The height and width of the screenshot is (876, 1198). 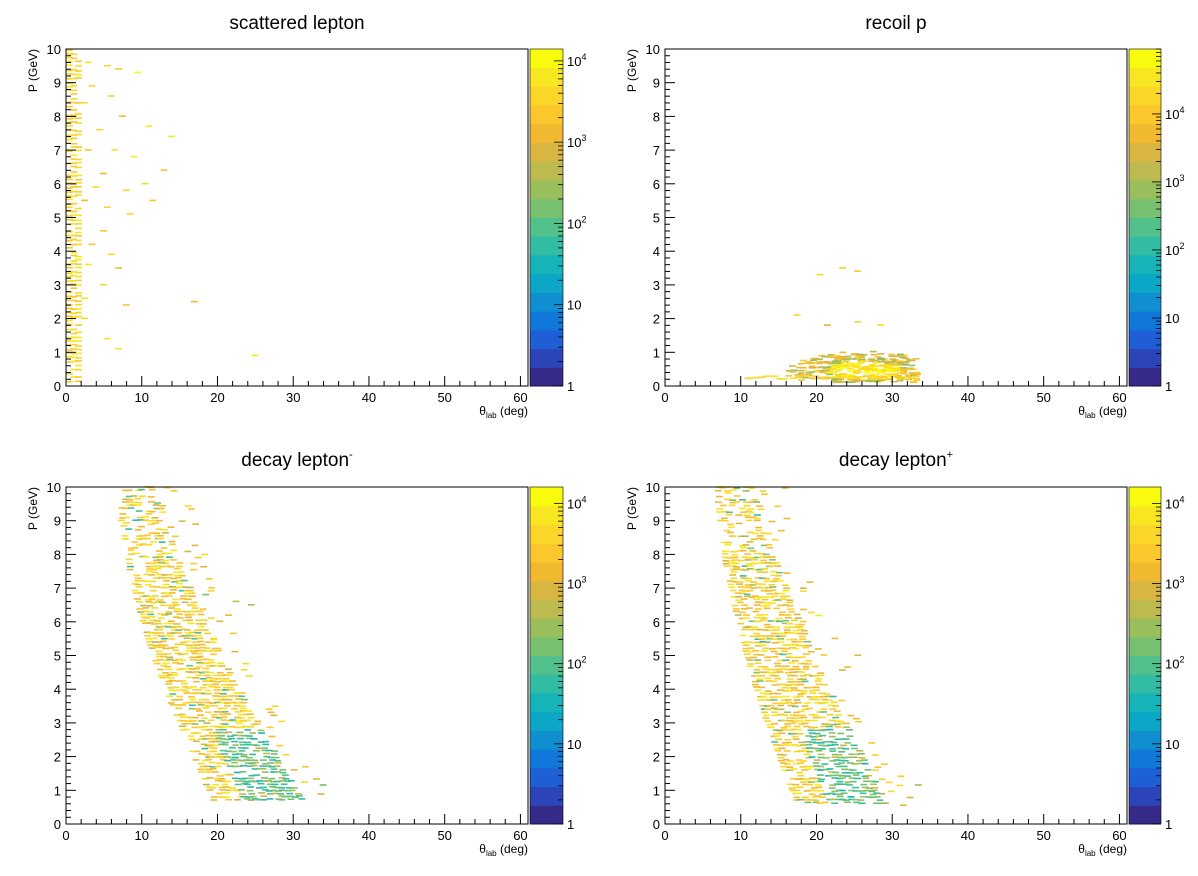 I want to click on title-superscript: +, so click(x=950, y=455).